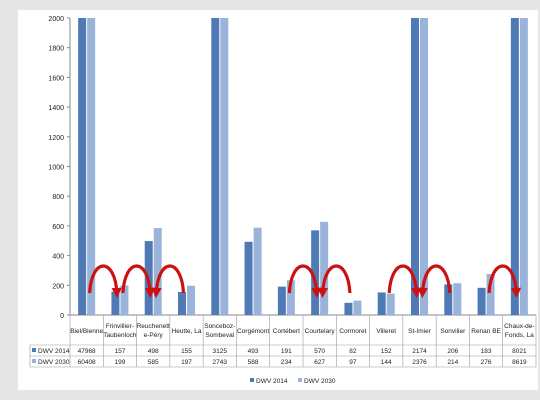 Image resolution: width=540 pixels, height=400 pixels. What do you see at coordinates (386, 362) in the screenshot?
I see `data-label: 144` at bounding box center [386, 362].